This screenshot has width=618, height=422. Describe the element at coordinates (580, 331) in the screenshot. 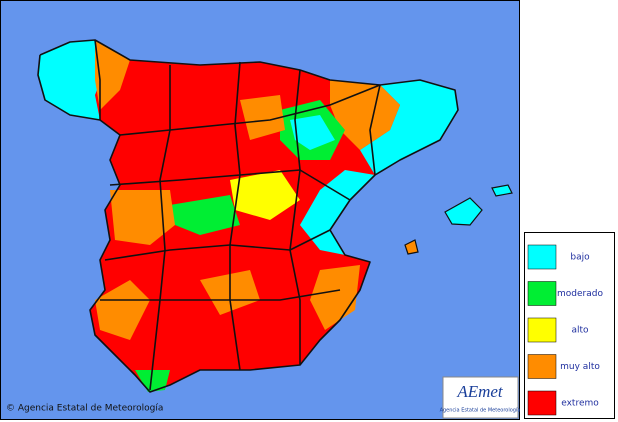

I see `legend-label: alto` at that location.